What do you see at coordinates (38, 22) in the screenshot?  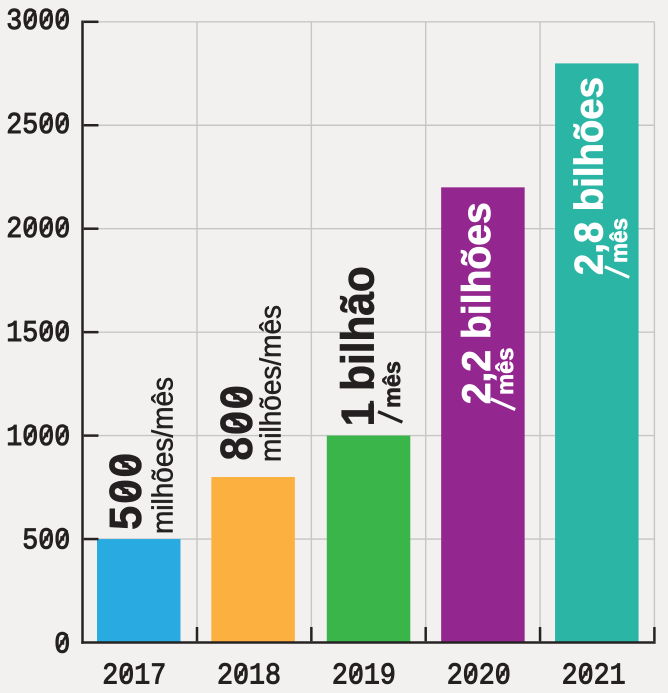 I see `svg-text: 3000` at bounding box center [38, 22].